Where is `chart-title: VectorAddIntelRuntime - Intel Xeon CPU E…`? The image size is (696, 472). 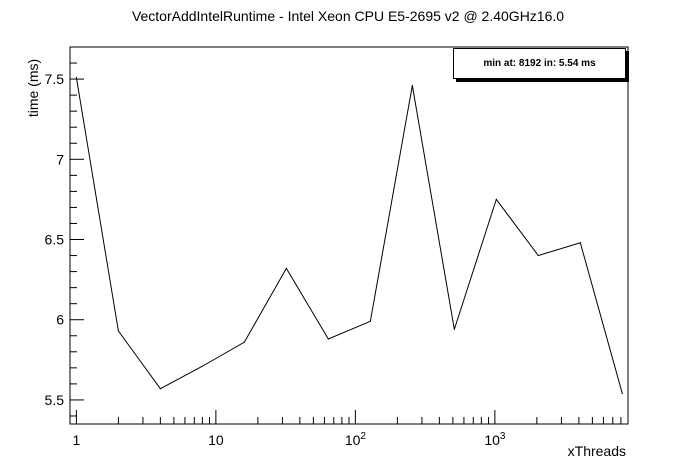 chart-title: VectorAddIntelRuntime - Intel Xeon CPU E… is located at coordinates (348, 16).